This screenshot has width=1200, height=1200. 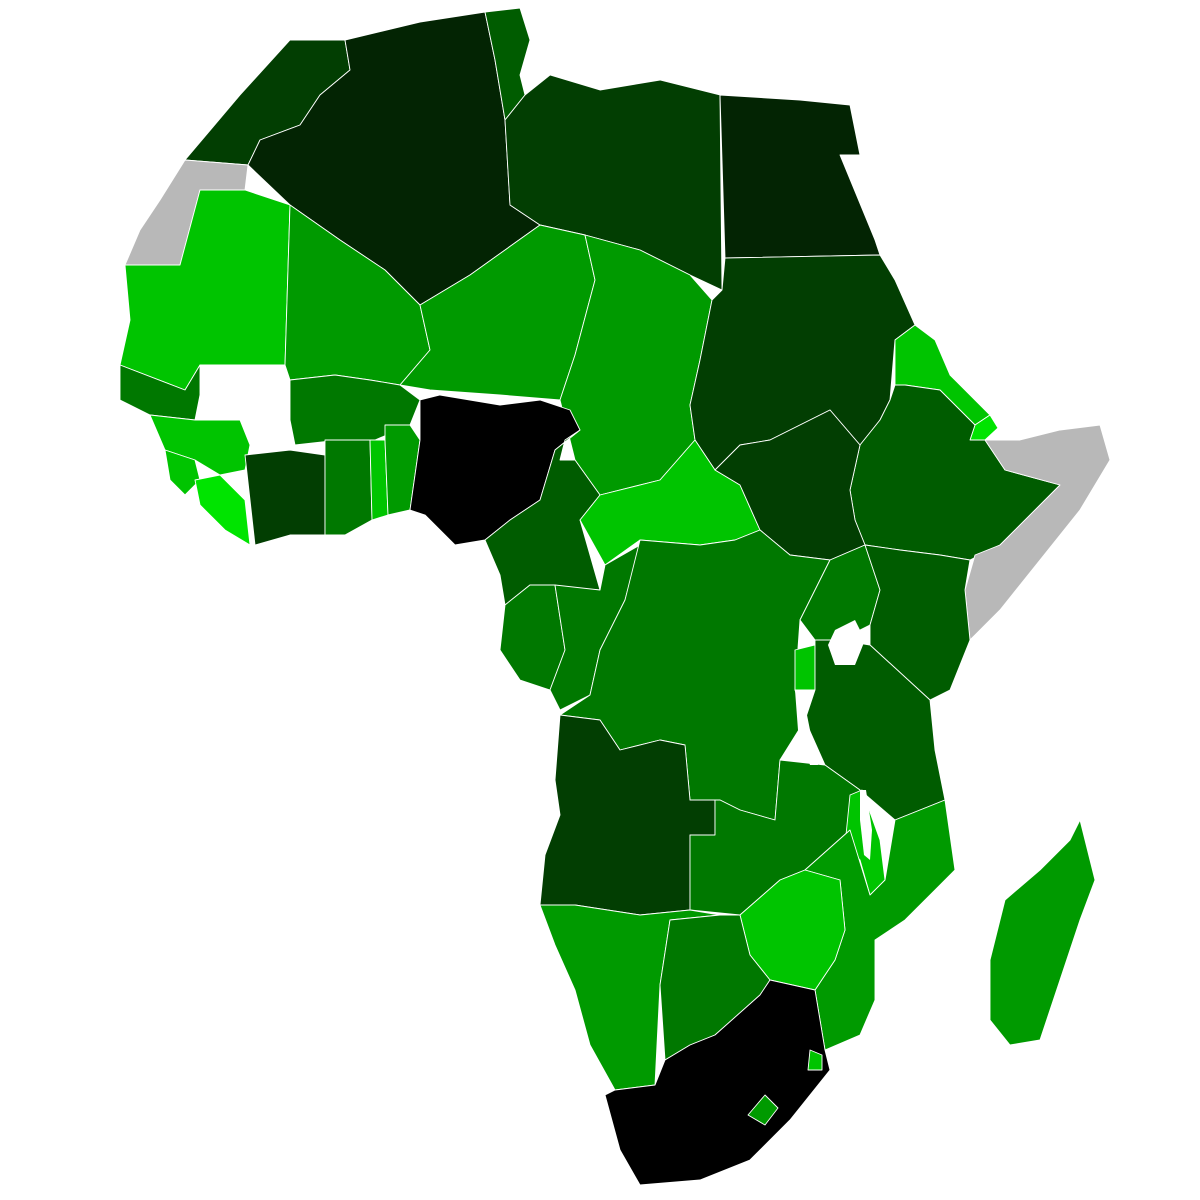 What do you see at coordinates (846, 642) in the screenshot?
I see `lake-victoria` at bounding box center [846, 642].